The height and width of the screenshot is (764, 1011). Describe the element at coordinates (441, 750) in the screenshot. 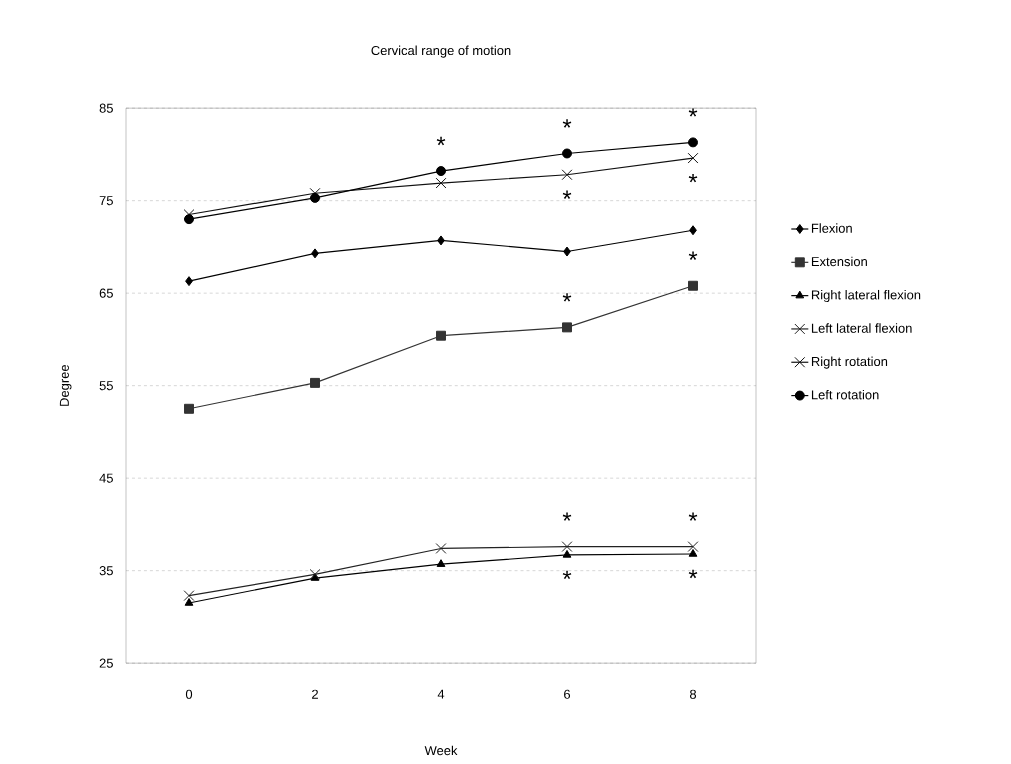

I see `x-axis-title: Week` at that location.